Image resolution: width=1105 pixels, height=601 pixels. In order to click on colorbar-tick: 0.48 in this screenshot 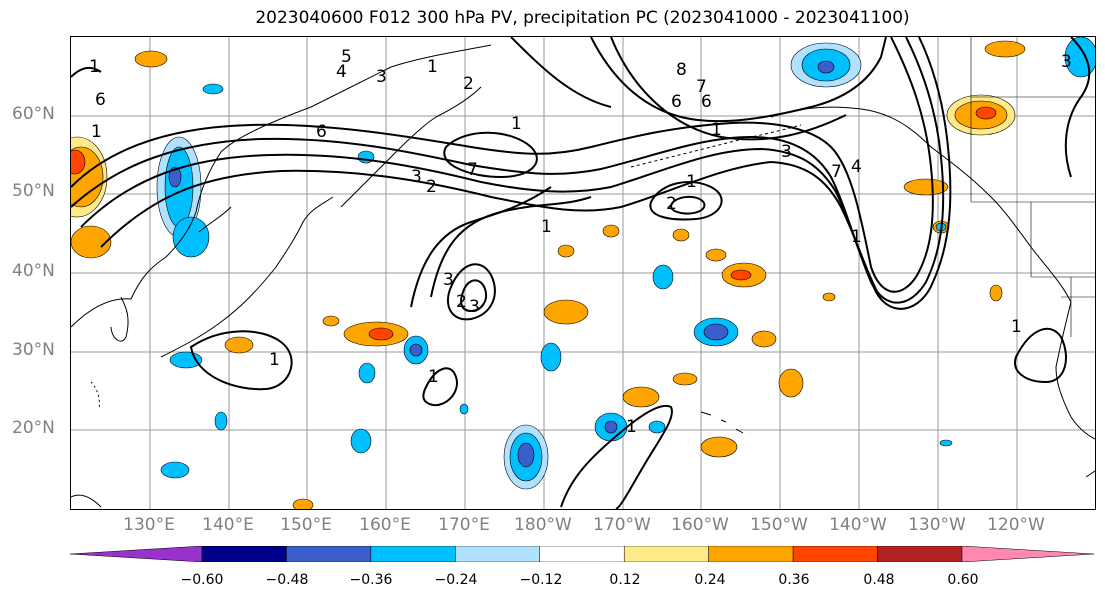, I will do `click(879, 580)`.